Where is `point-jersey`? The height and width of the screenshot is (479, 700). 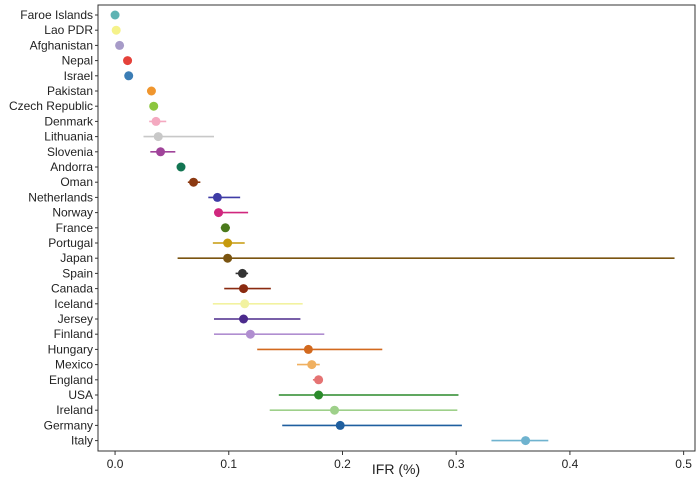 point-jersey is located at coordinates (244, 319).